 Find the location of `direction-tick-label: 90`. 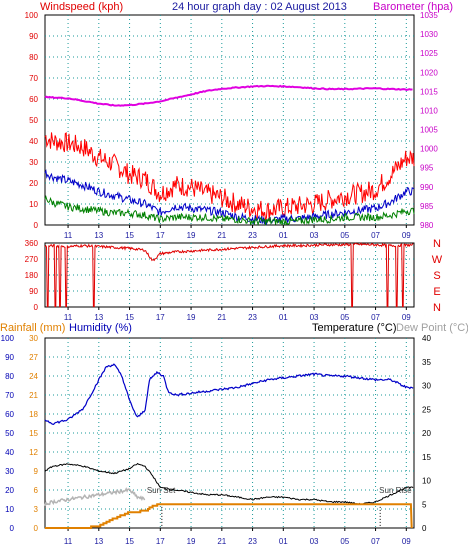

direction-tick-label: 90 is located at coordinates (33, 291).